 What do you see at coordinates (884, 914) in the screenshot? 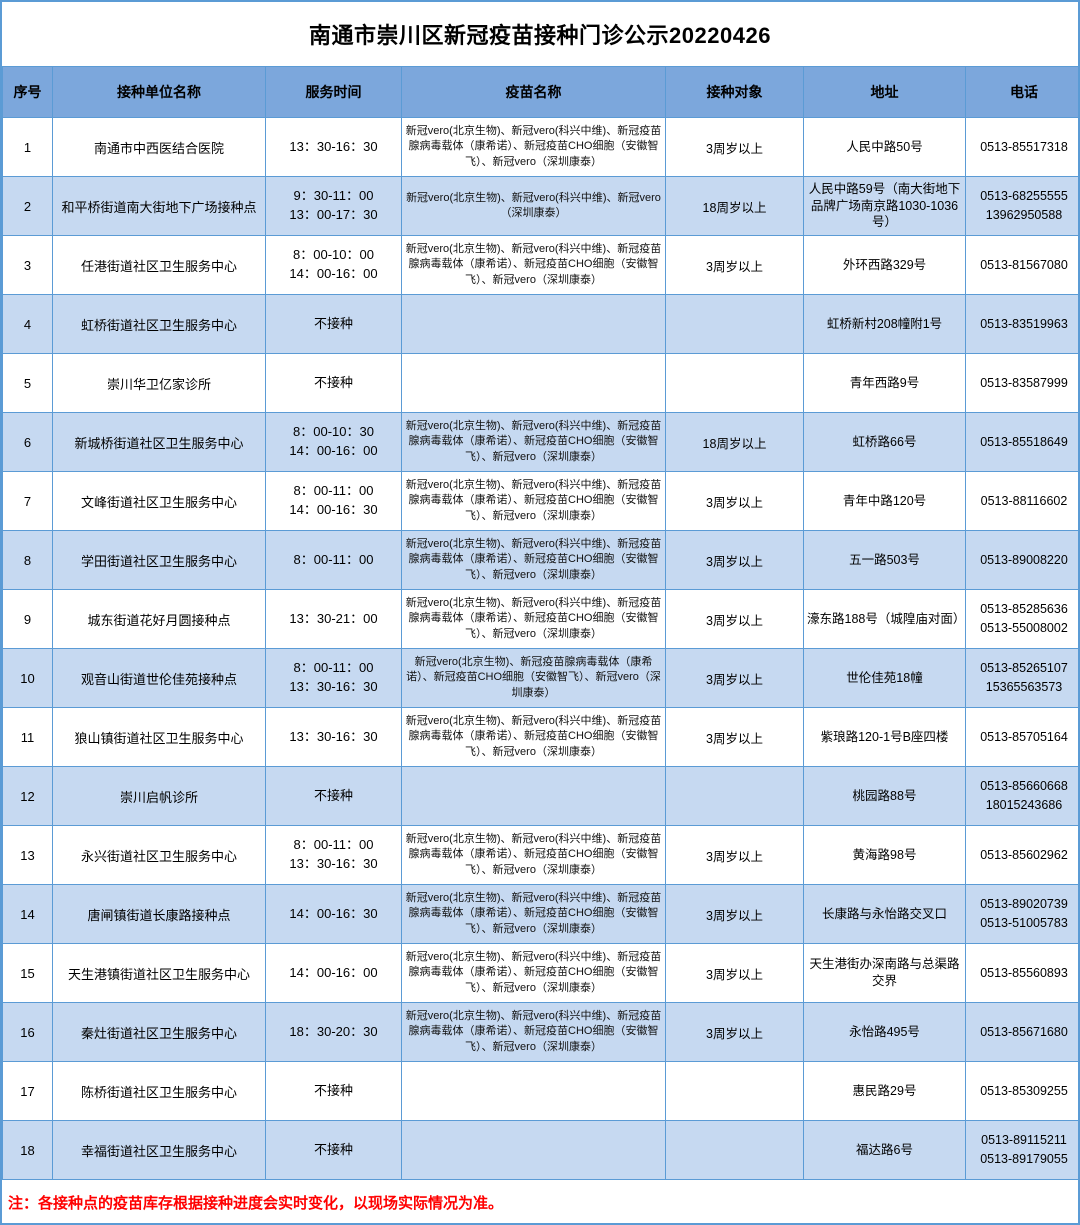
I see `address-cell: 长康路与永怡路交叉口` at bounding box center [884, 914].